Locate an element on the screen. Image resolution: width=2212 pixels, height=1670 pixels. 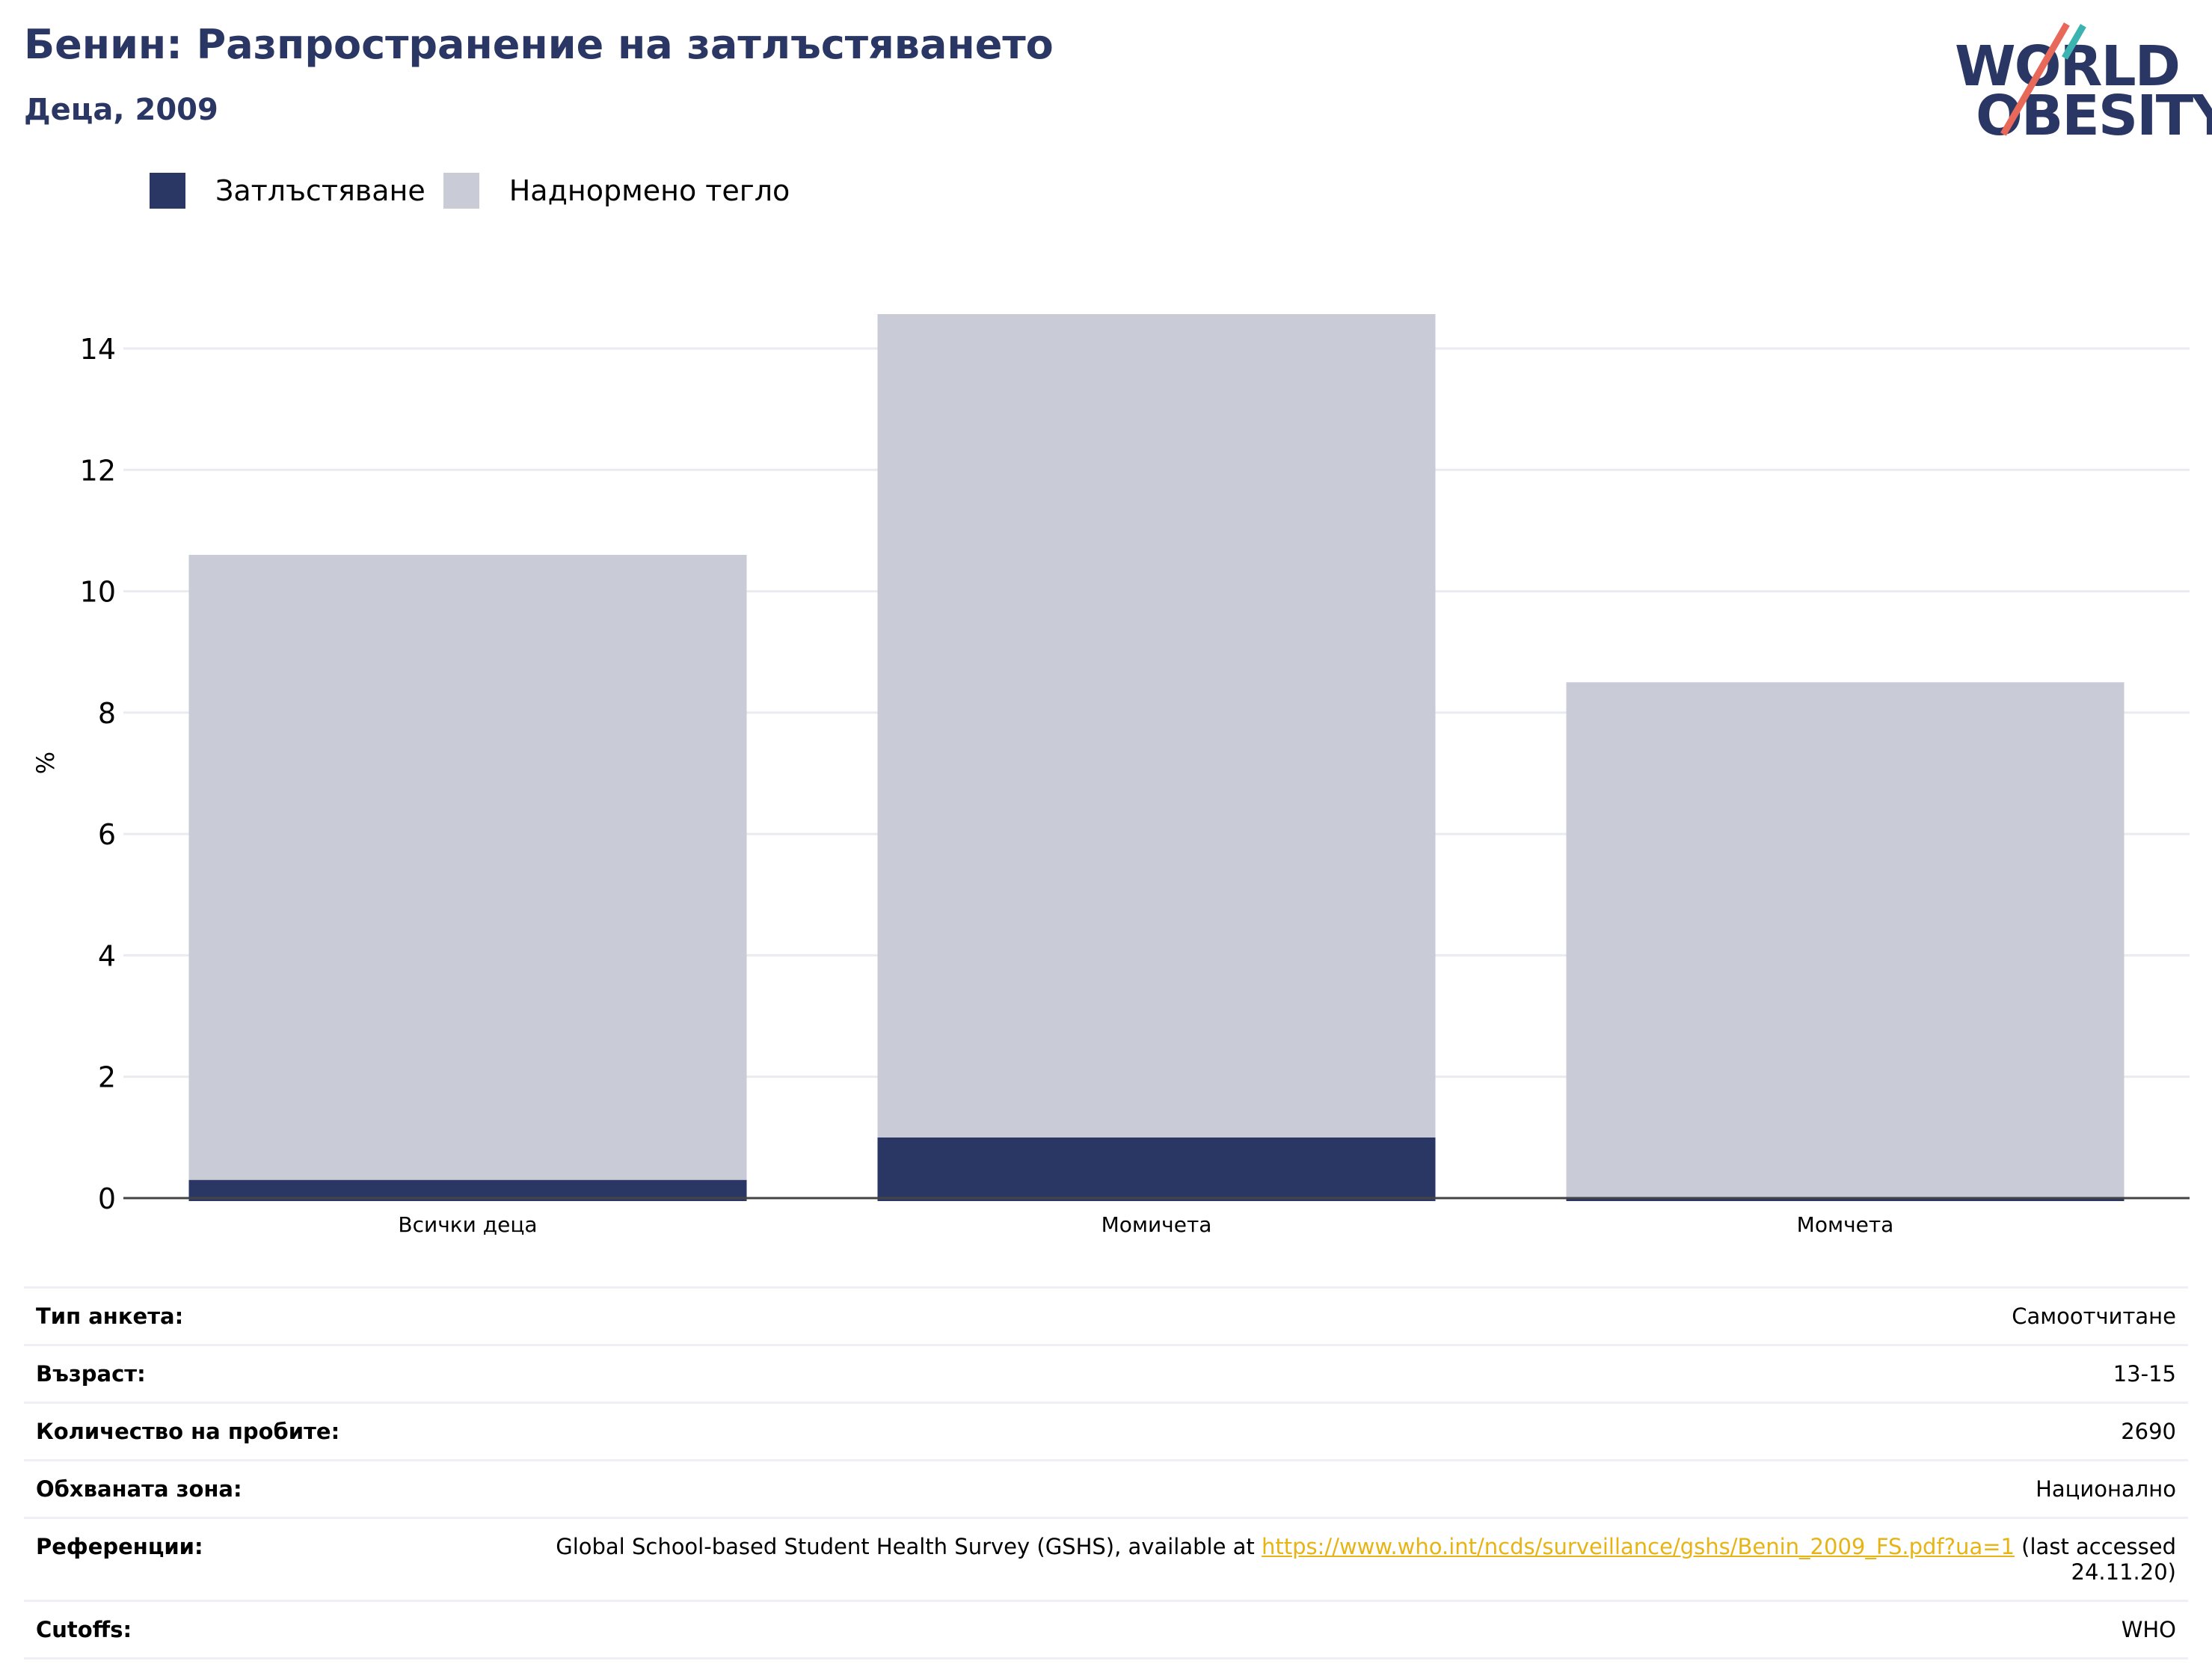
info-row-cutoffs: Cutoffs: WHO is located at coordinates (1106, 1631).